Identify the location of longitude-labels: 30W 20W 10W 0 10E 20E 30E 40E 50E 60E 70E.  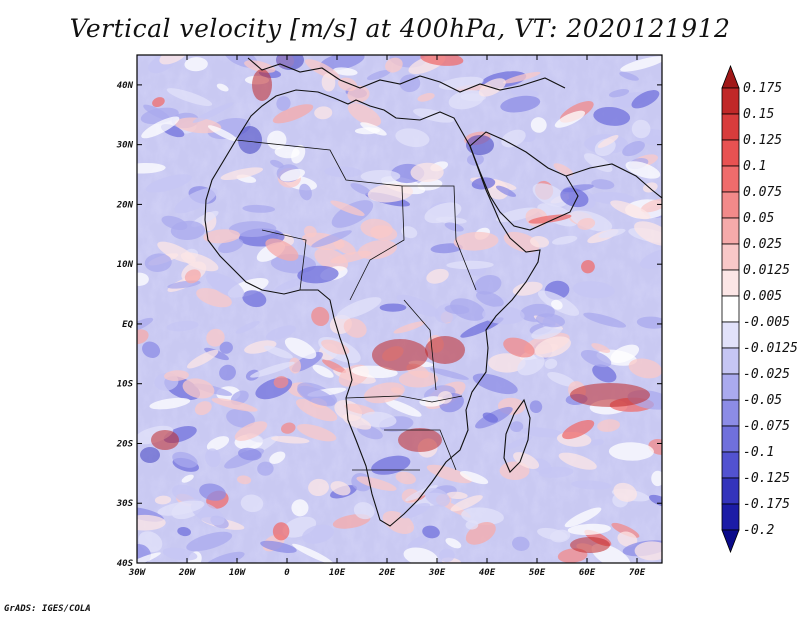
(387, 573).